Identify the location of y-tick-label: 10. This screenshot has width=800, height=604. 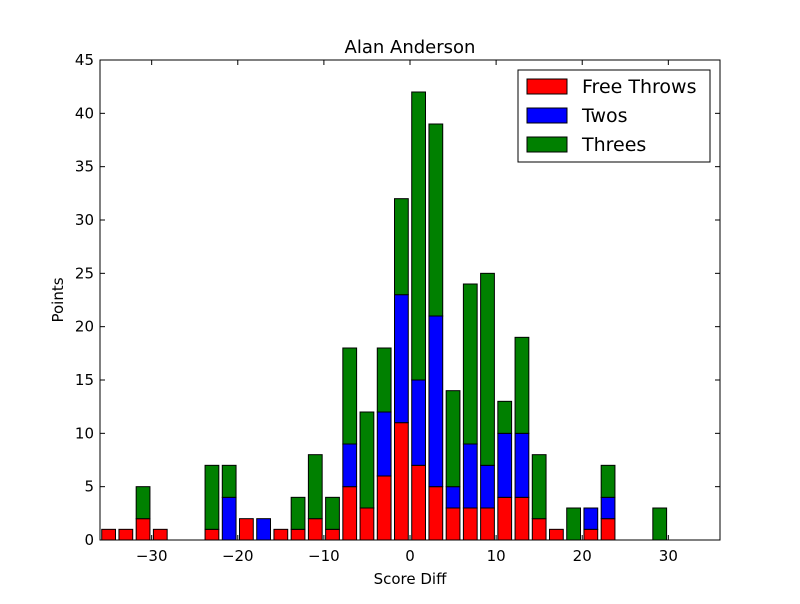
(84, 433).